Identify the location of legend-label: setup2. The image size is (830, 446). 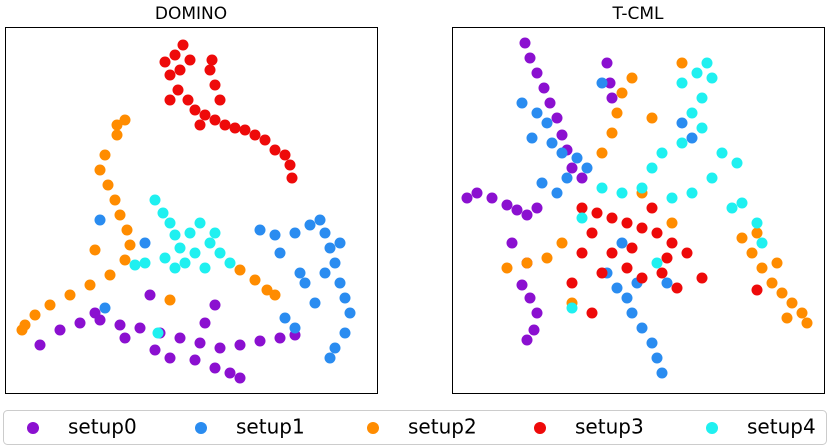
(442, 427).